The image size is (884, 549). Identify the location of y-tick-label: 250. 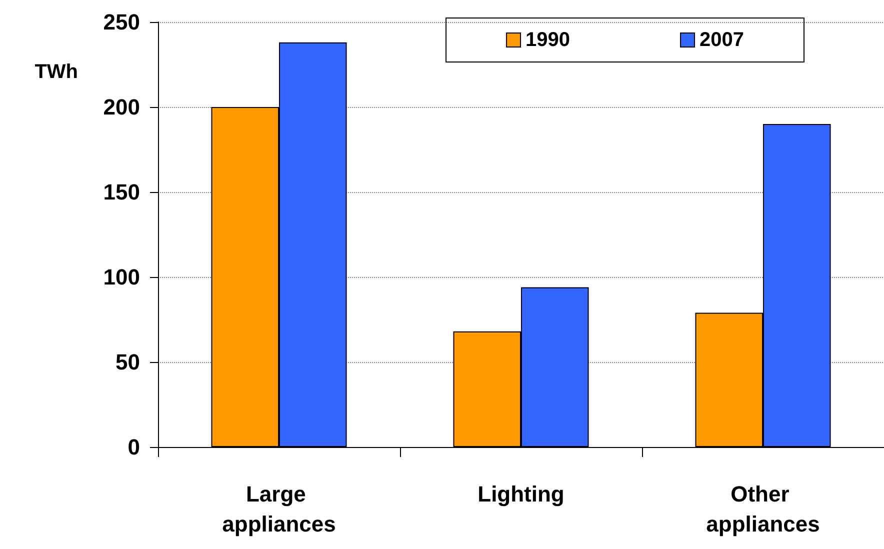
(121, 22).